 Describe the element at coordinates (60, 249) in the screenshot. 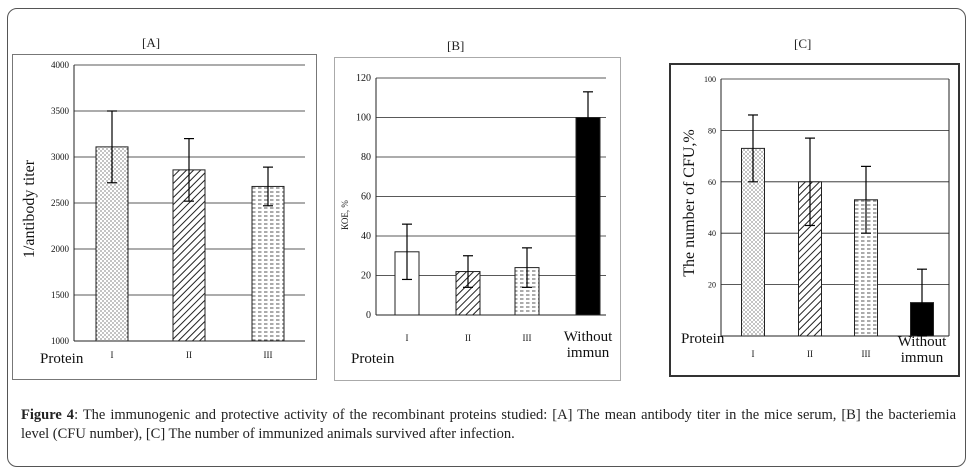

I see `y-tick-label: 2000` at that location.